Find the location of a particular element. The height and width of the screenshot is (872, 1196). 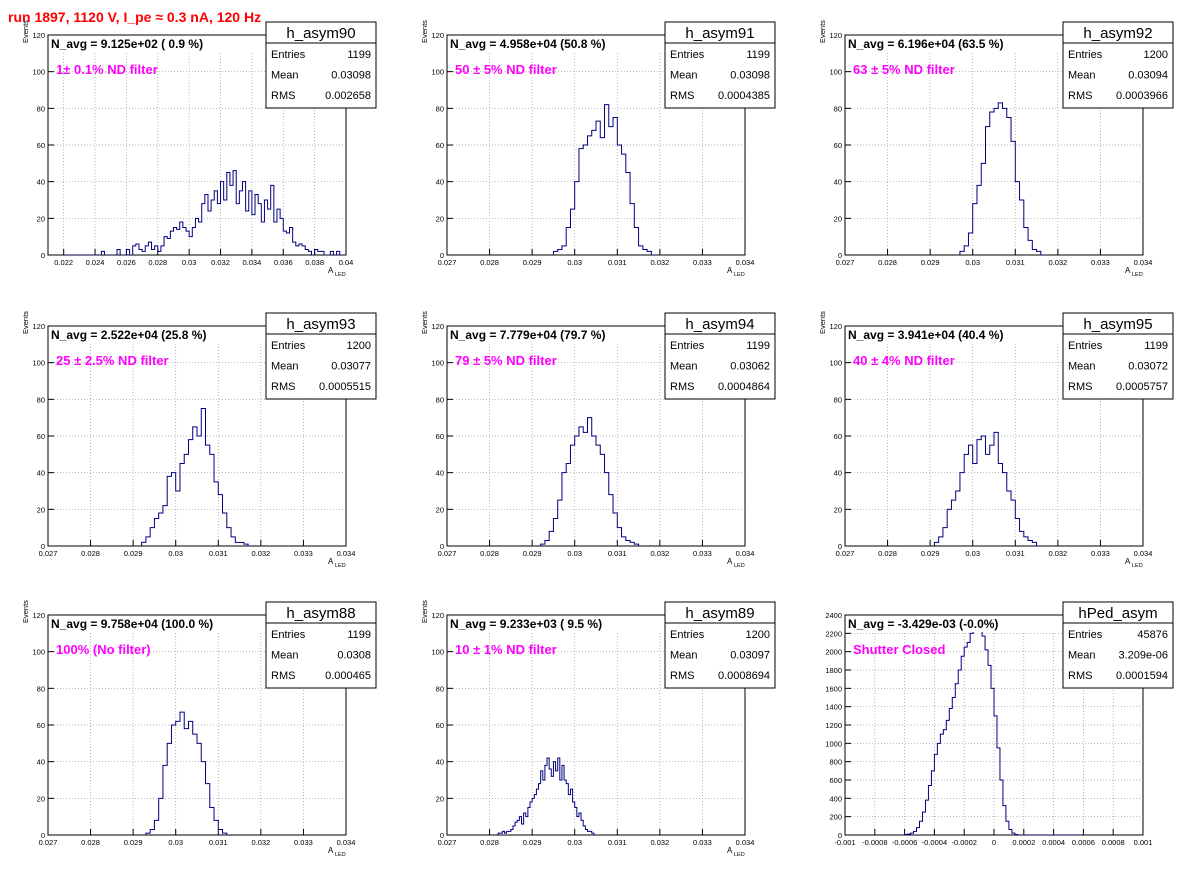

y-tick-label: 2000 is located at coordinates (833, 652).